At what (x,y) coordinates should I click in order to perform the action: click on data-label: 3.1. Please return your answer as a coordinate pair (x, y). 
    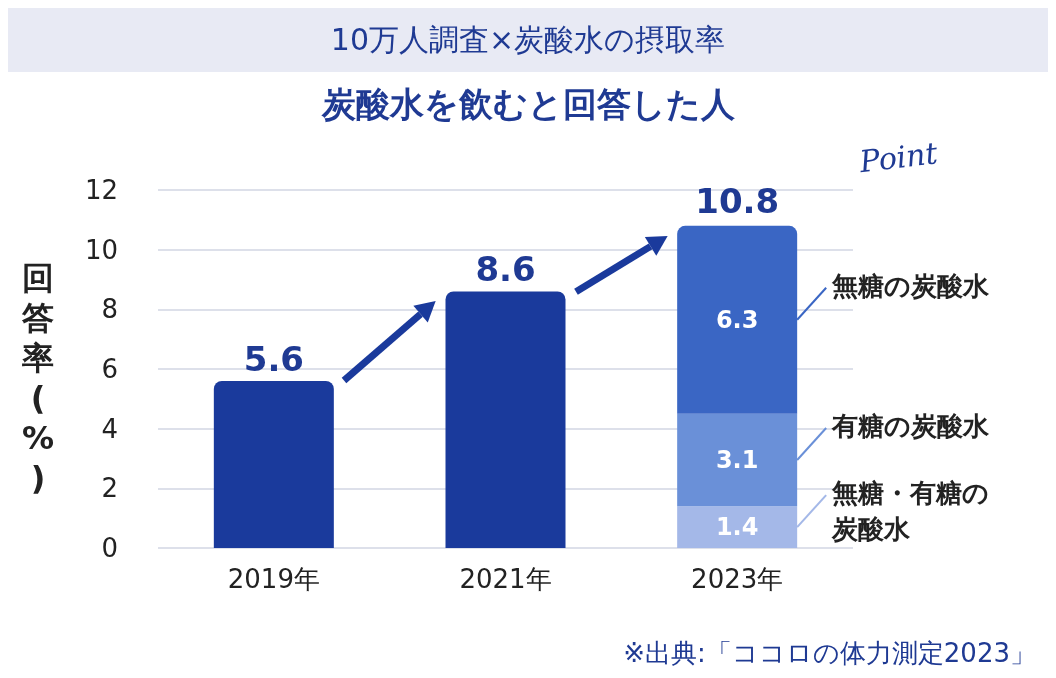
    Looking at the image, I should click on (737, 459).